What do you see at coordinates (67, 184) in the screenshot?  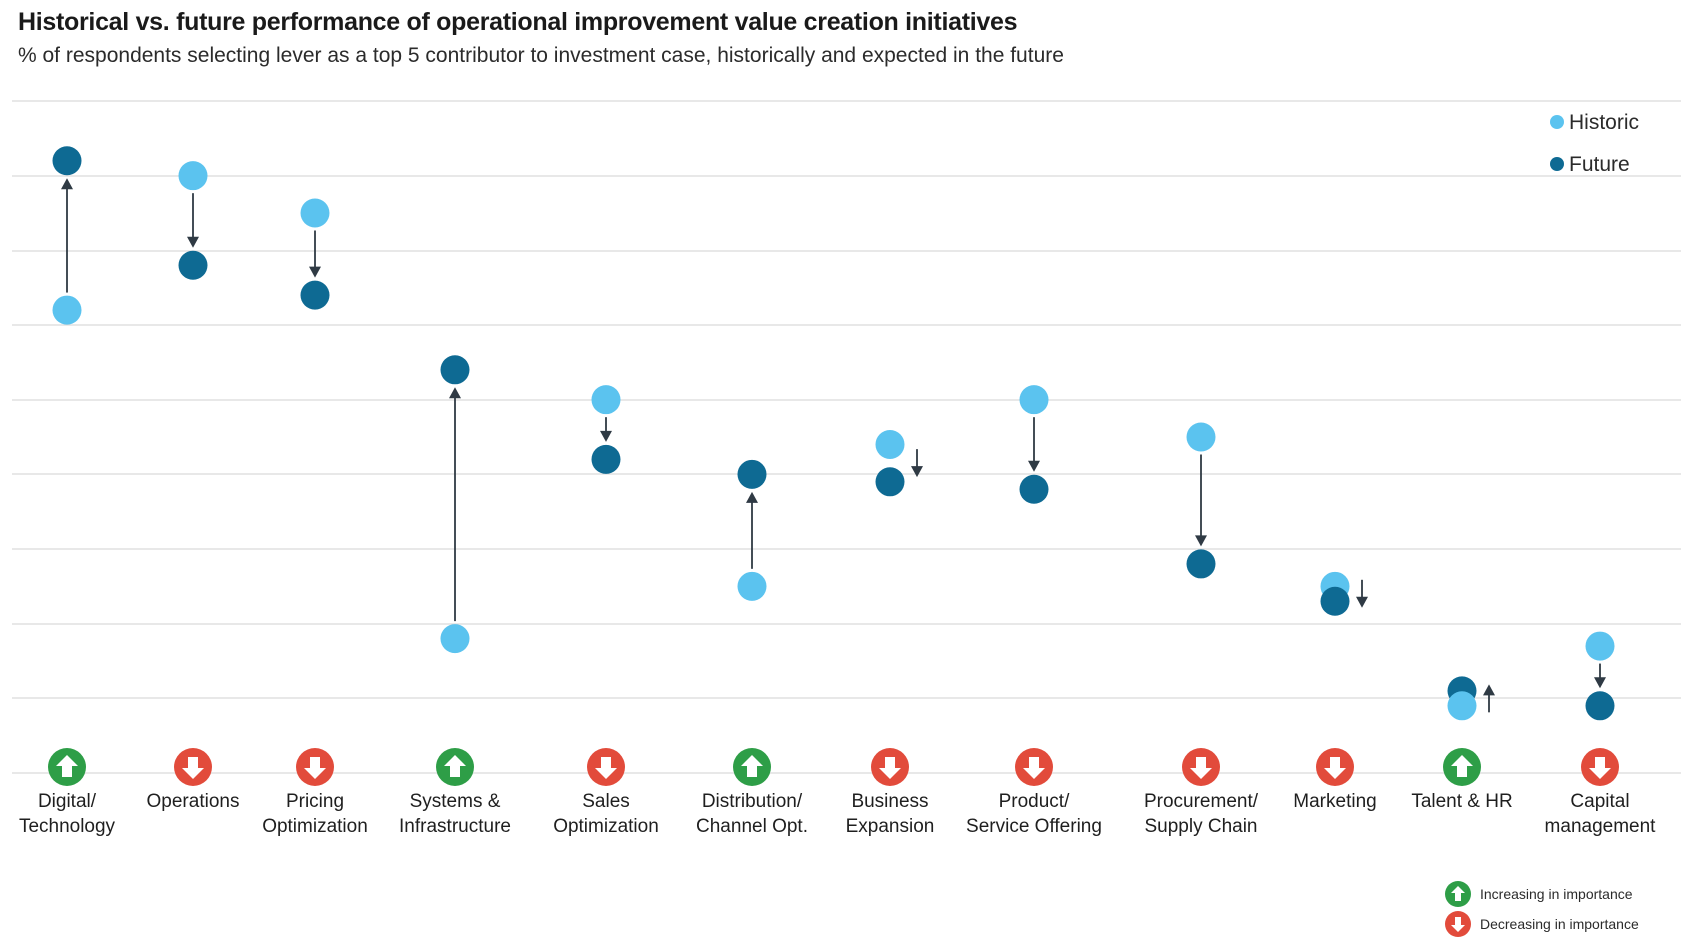 I see `cat-0-arrow-head` at bounding box center [67, 184].